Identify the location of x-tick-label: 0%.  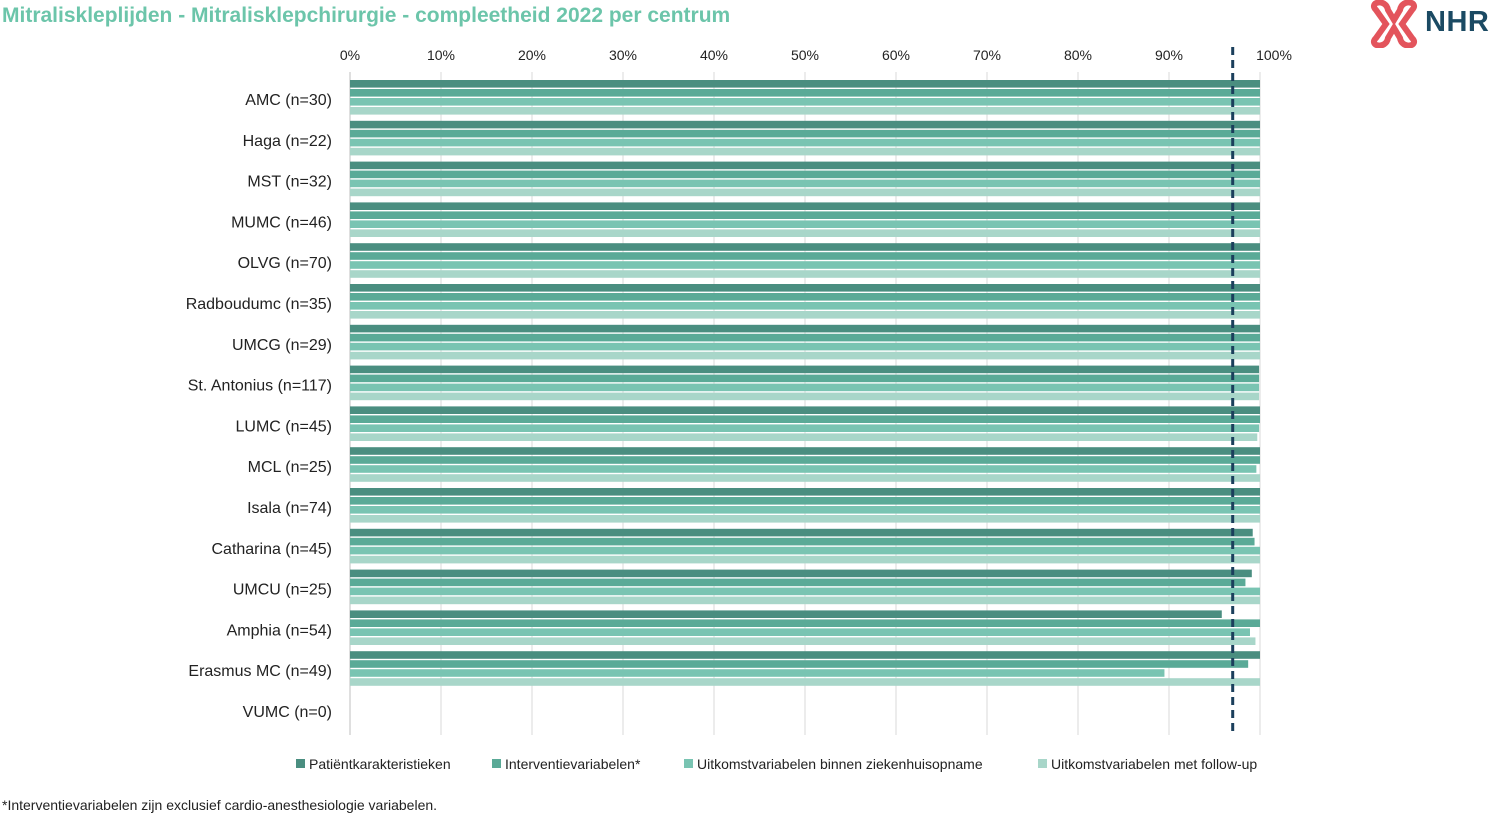
(350, 55).